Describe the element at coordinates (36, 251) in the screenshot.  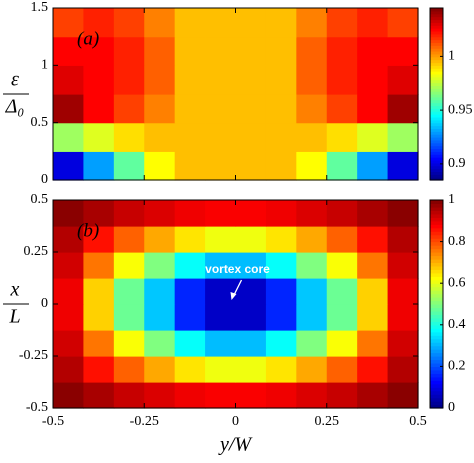
I see `y-tick-label: 0.25` at that location.